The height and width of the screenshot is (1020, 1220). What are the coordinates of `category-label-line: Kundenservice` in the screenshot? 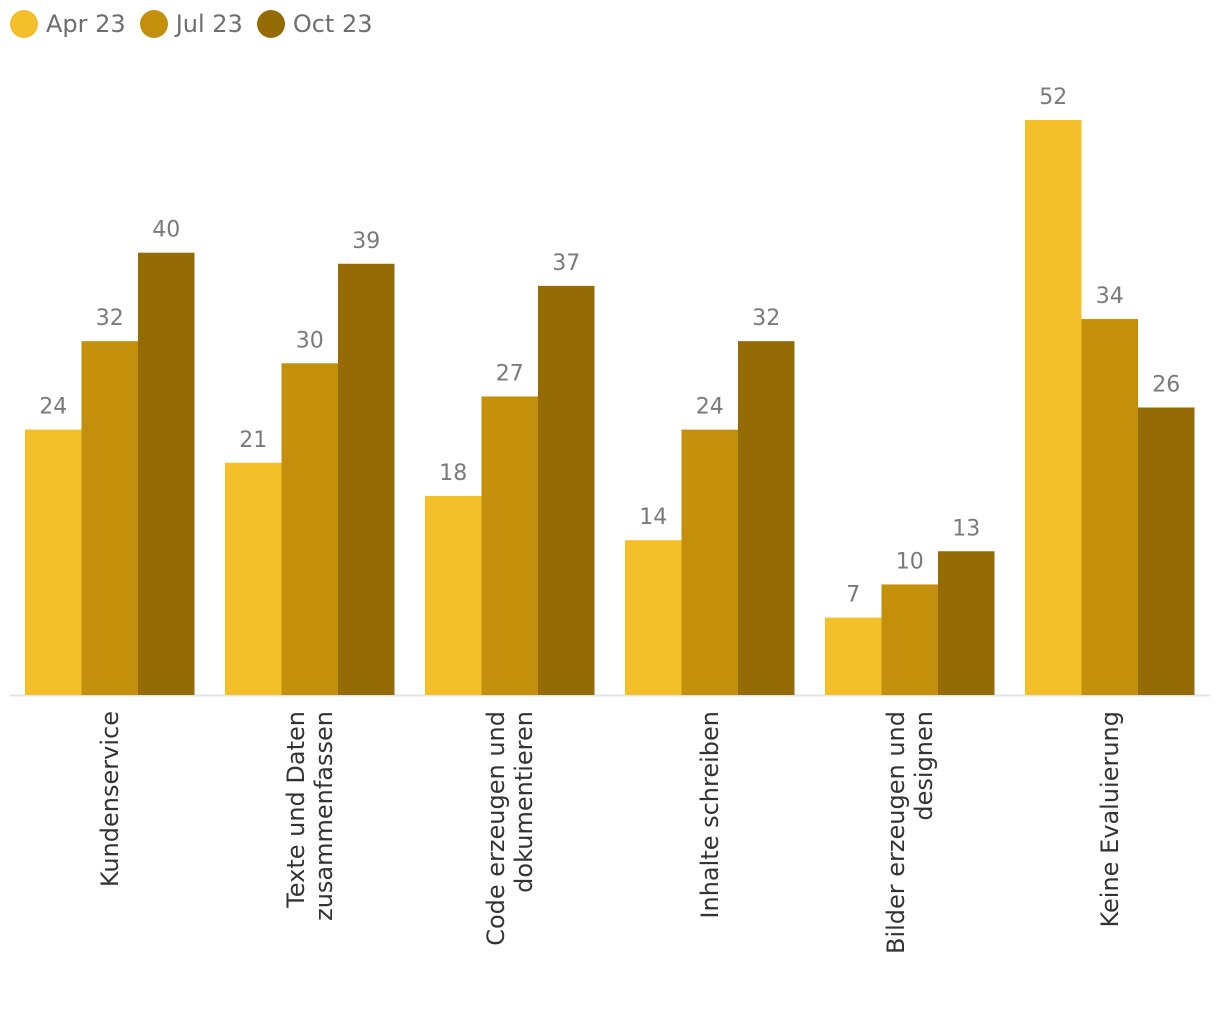 It's located at (110, 799).